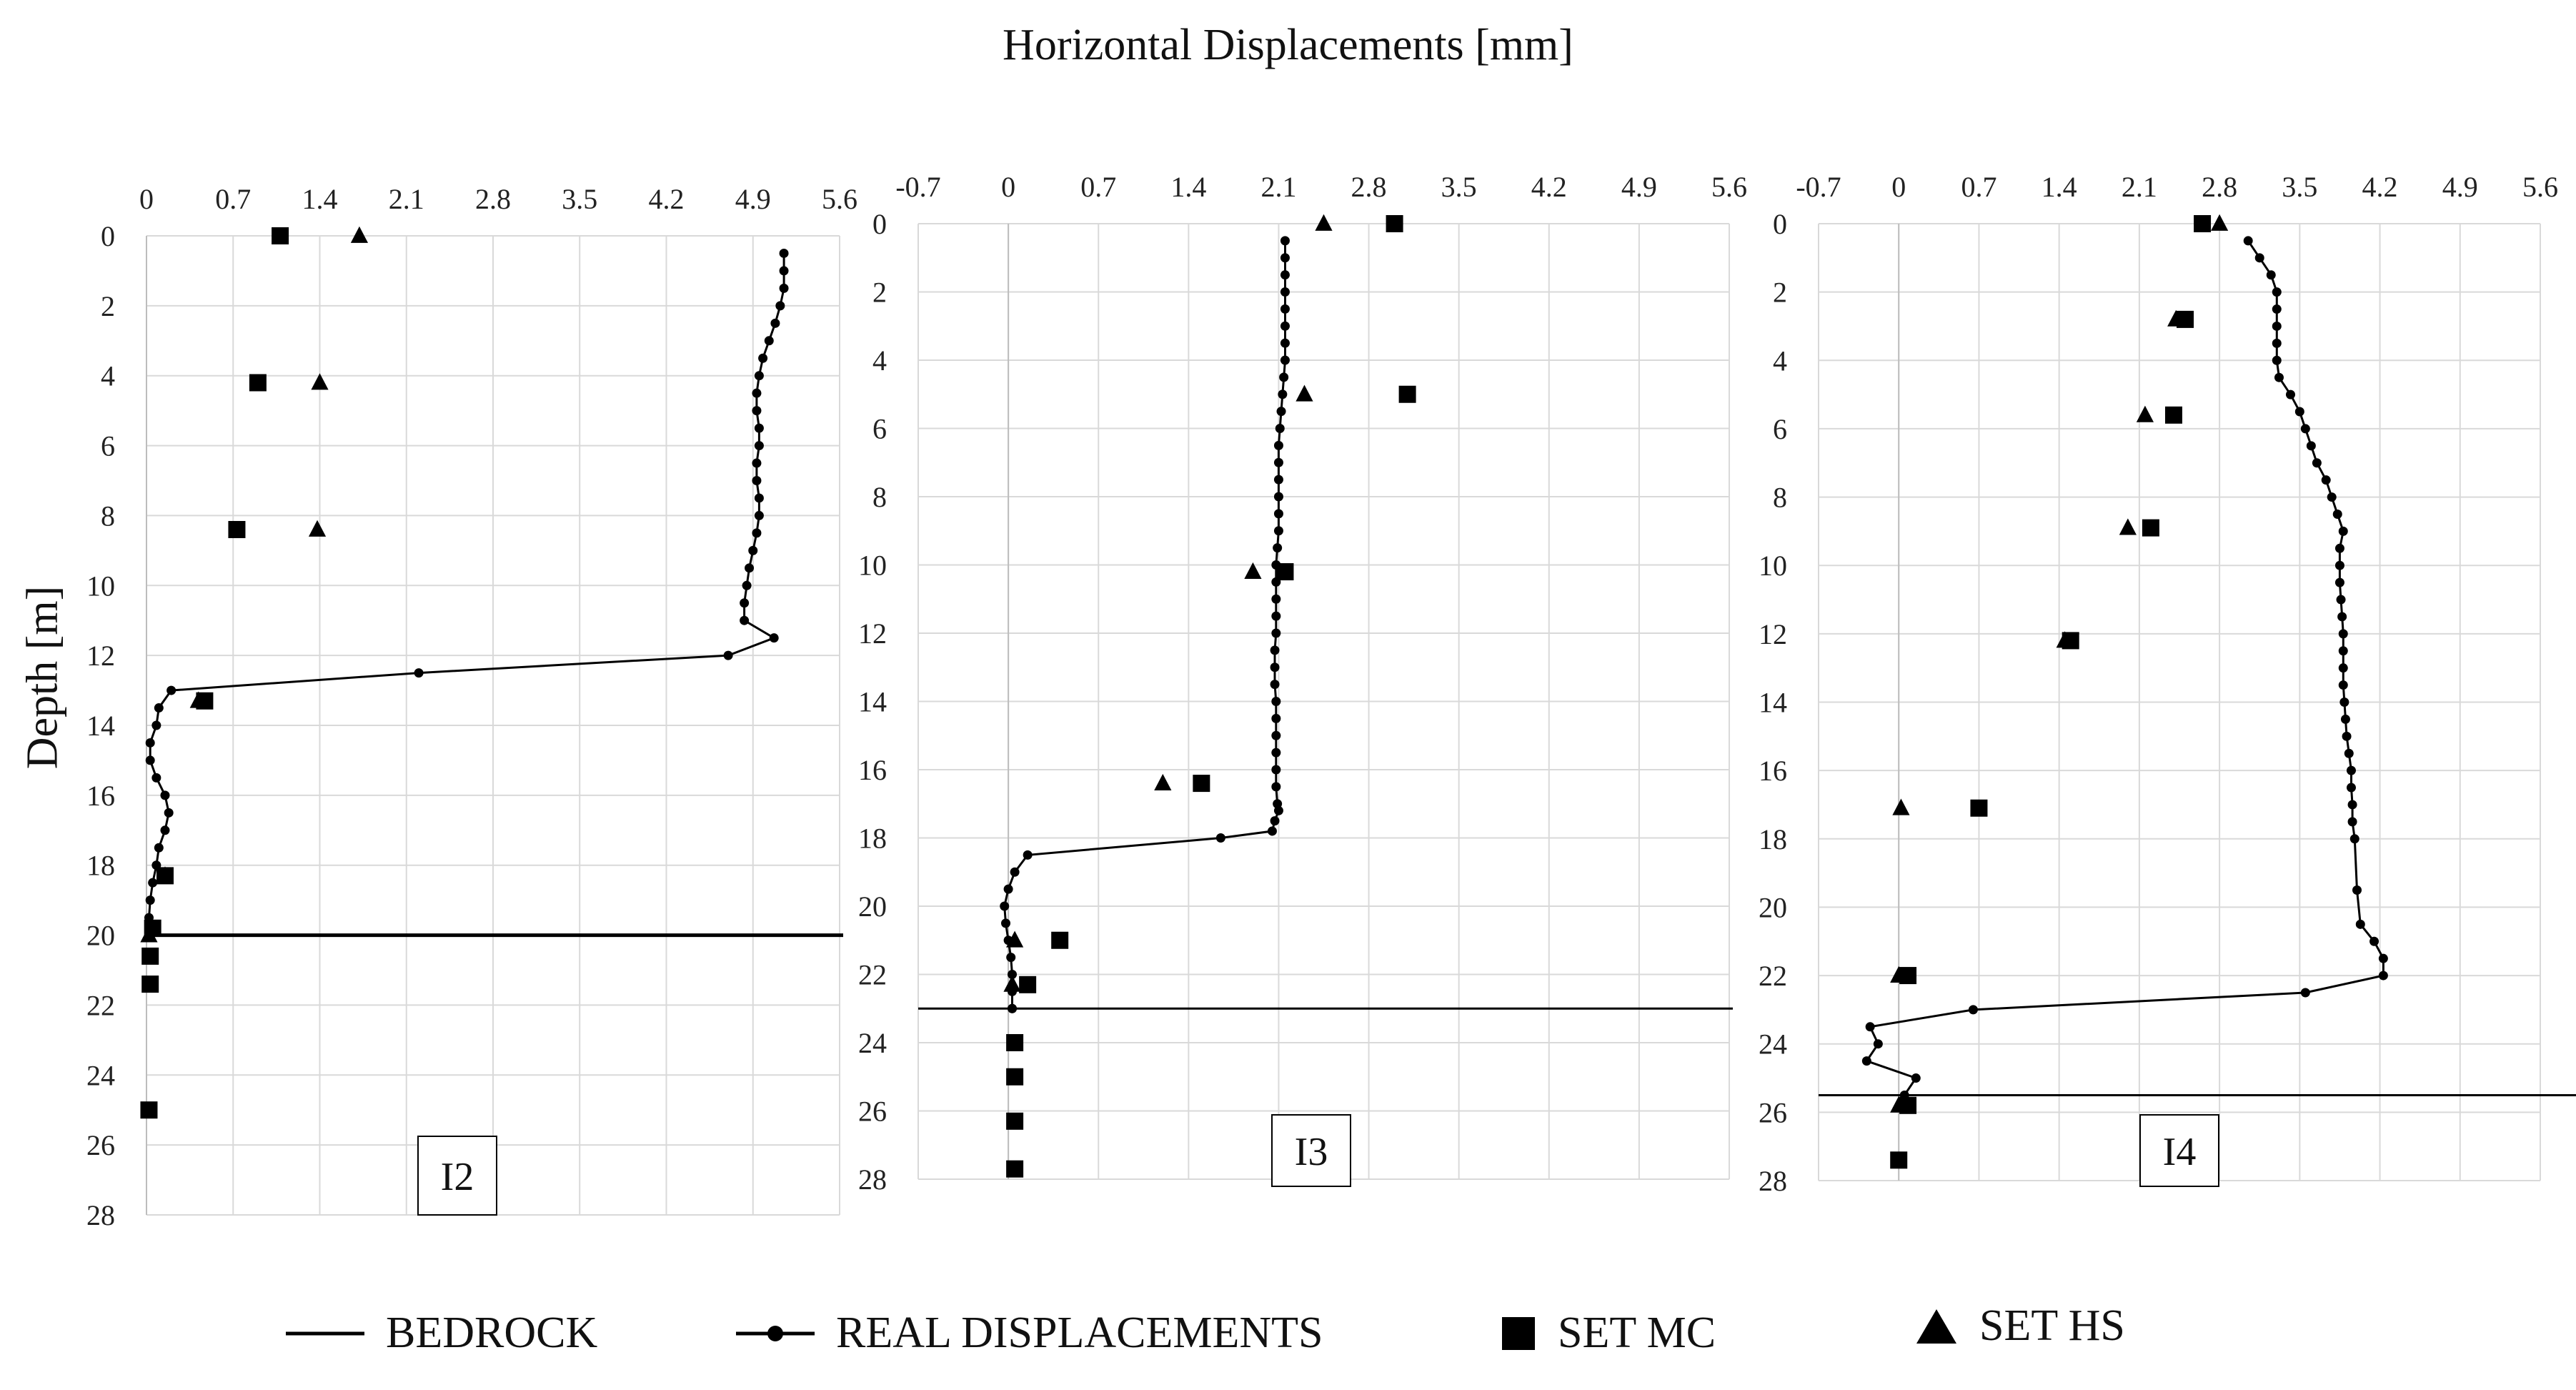 Image resolution: width=2576 pixels, height=1390 pixels. I want to click on x-tick-label: 1.4, so click(2059, 187).